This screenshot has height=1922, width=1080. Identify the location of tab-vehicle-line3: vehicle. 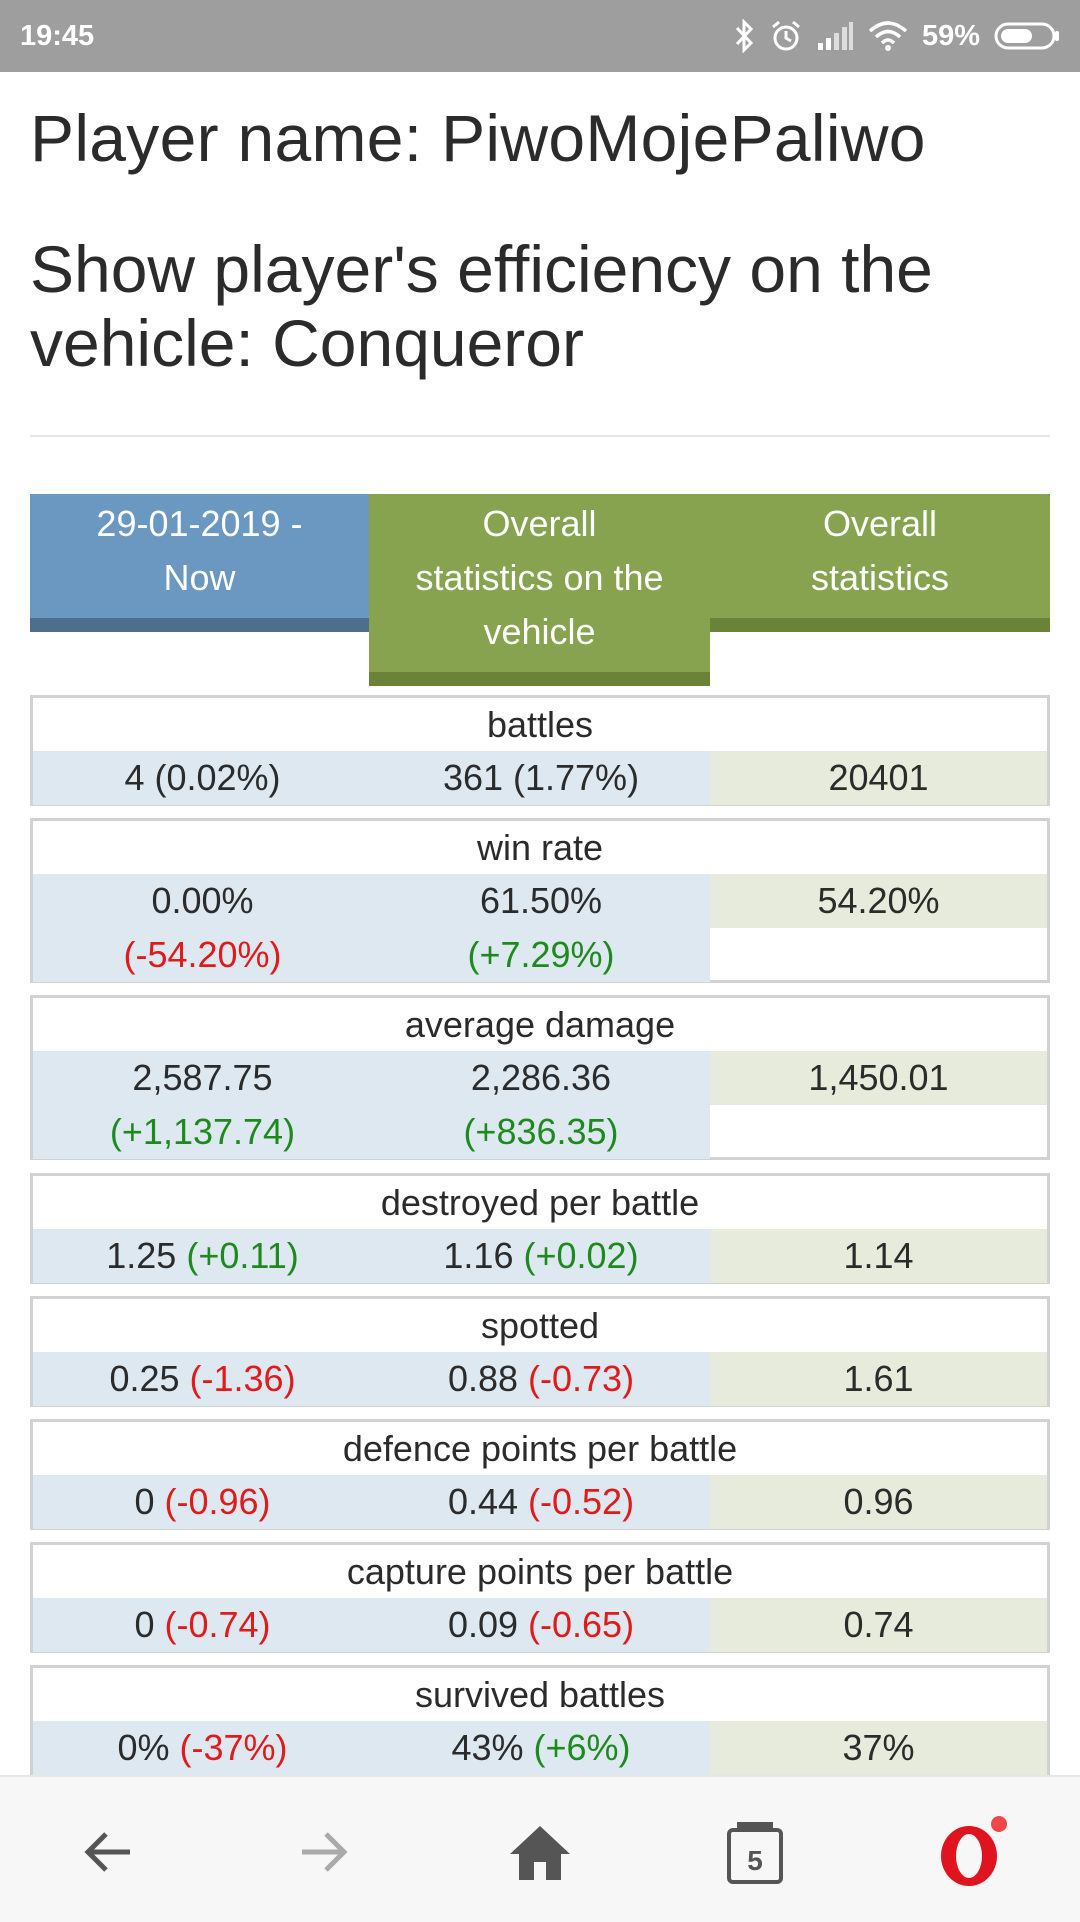
(539, 631).